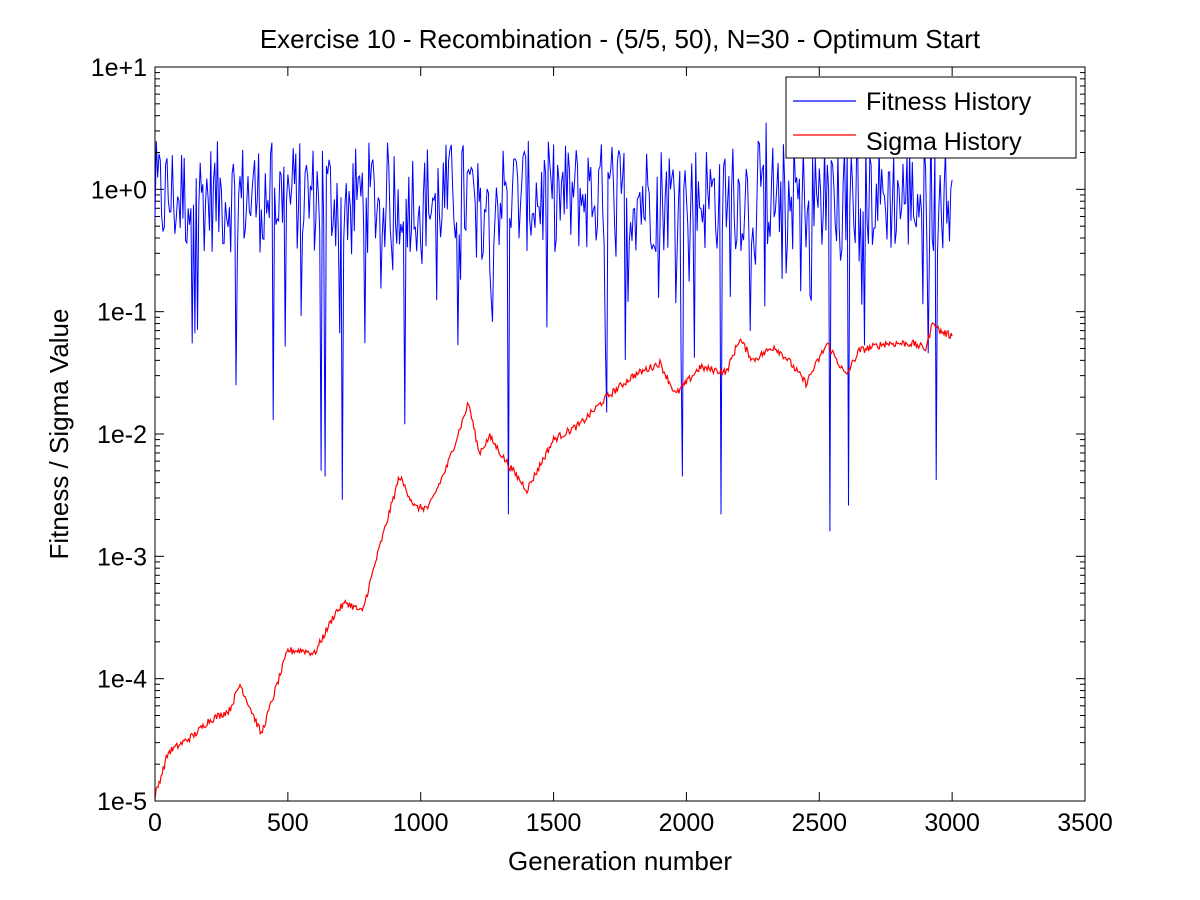 The width and height of the screenshot is (1200, 900). I want to click on x-tick-label: 500, so click(288, 823).